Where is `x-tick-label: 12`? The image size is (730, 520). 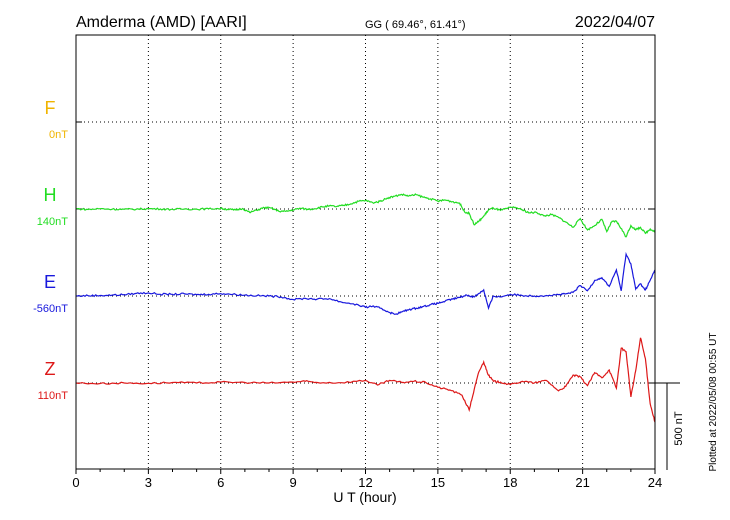 x-tick-label: 12 is located at coordinates (365, 482).